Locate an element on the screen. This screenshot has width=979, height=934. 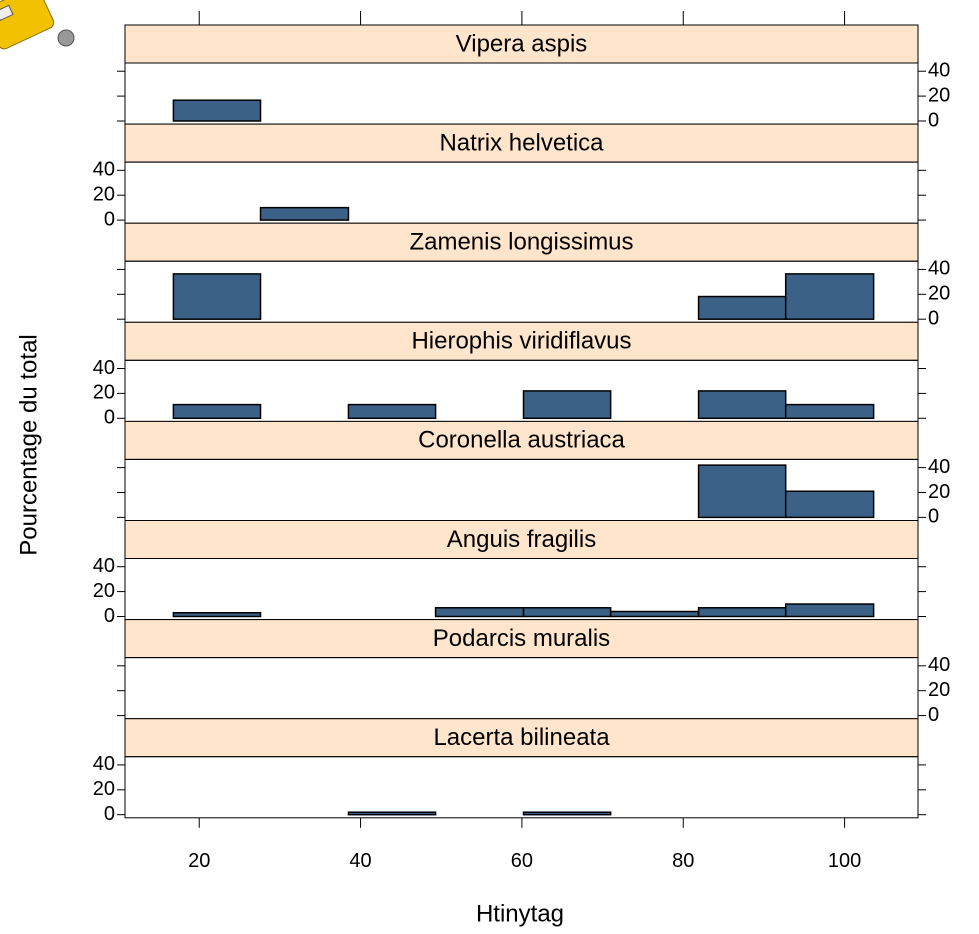
panel-title: Anguis fragilis is located at coordinates (521, 539).